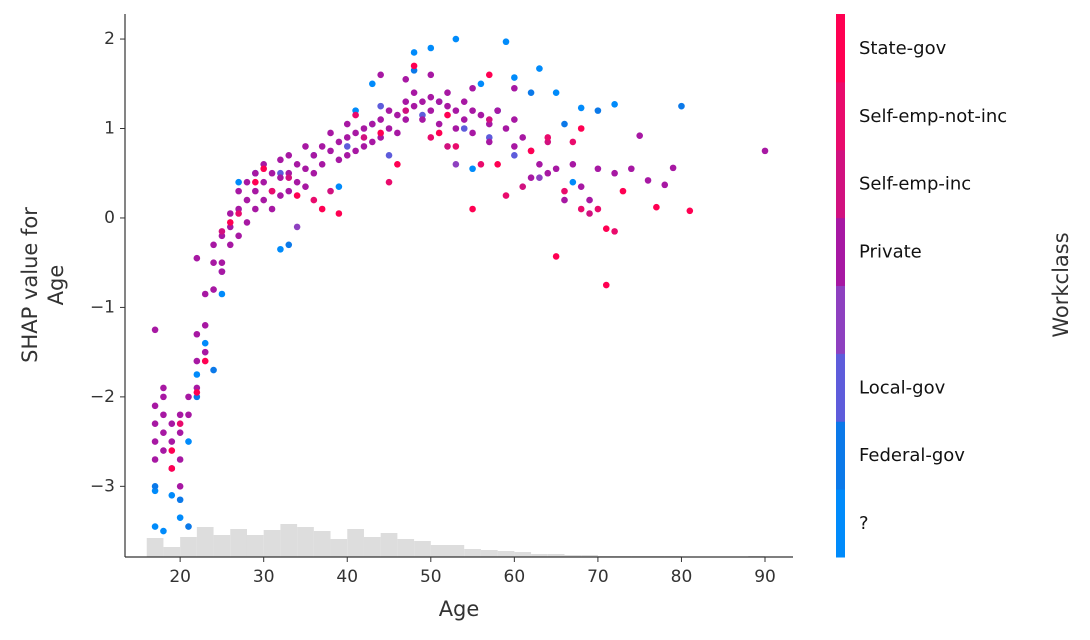 The image size is (1090, 640). What do you see at coordinates (347, 577) in the screenshot?
I see `x-tick-label: 40` at bounding box center [347, 577].